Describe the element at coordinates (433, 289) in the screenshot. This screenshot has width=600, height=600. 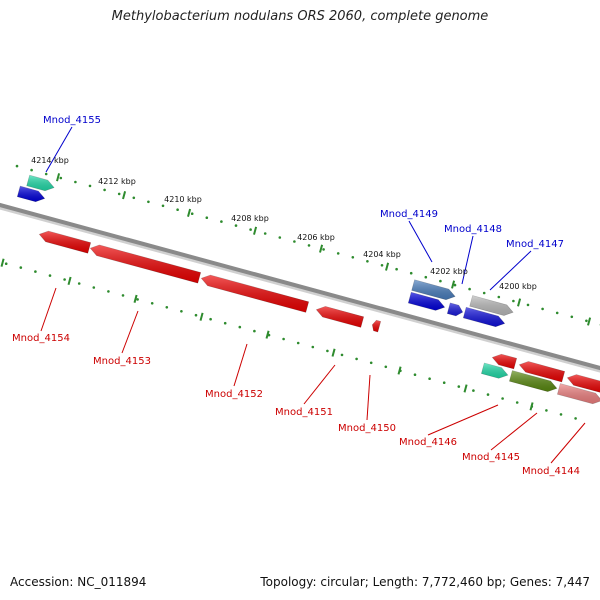
I see `steel-blue-feature-shade` at that location.